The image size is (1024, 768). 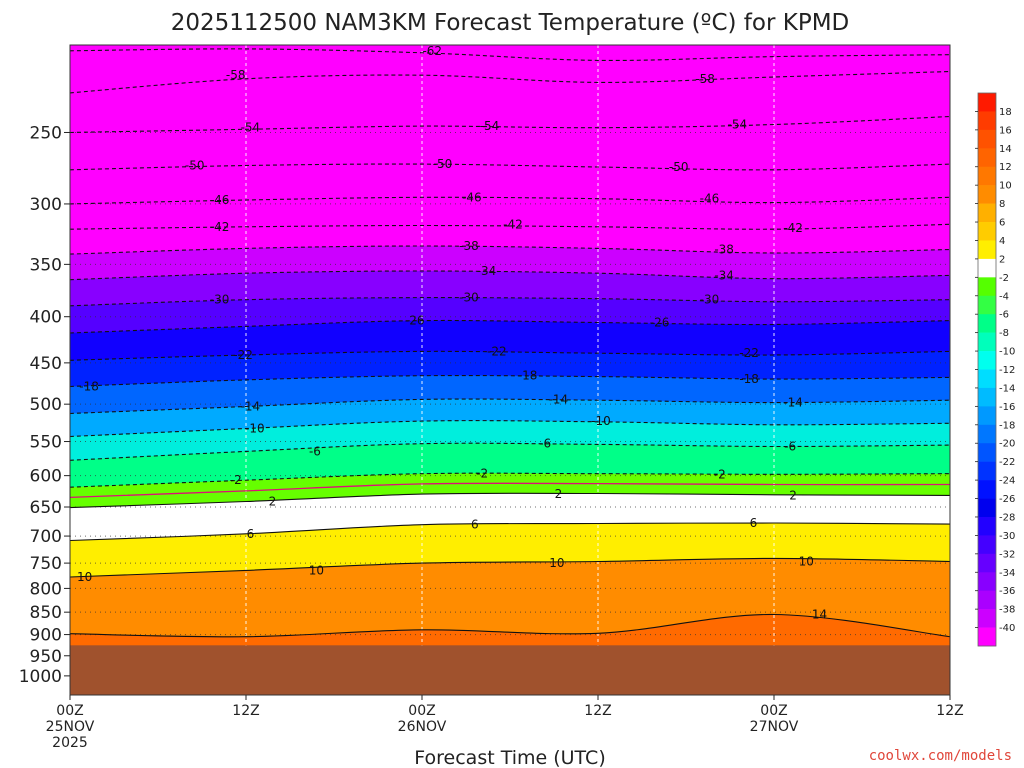 I want to click on colorbar-label: -10, so click(x=1007, y=352).